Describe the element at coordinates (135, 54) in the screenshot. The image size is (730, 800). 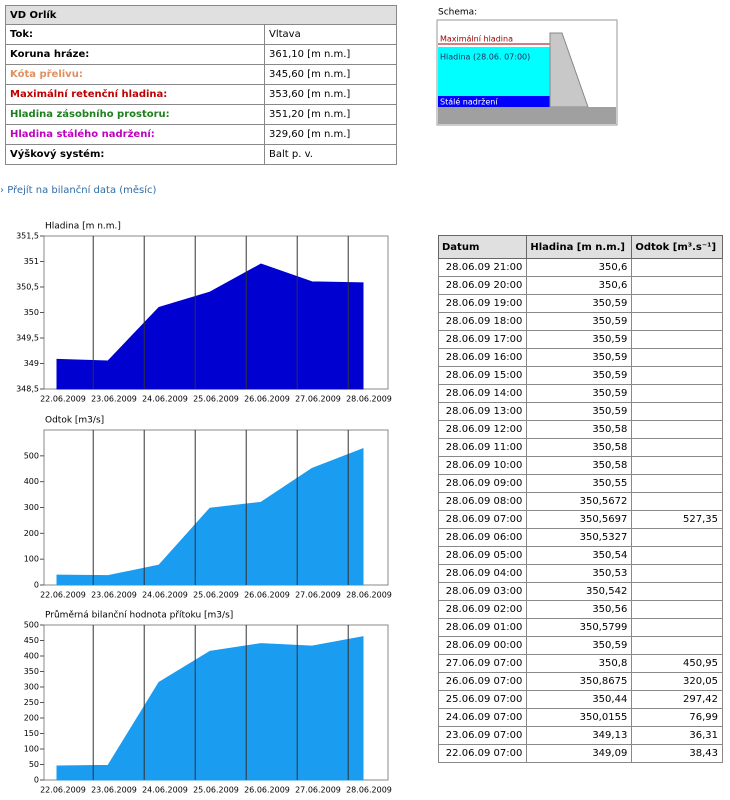
I see `info-label: Koruna hráze:` at that location.